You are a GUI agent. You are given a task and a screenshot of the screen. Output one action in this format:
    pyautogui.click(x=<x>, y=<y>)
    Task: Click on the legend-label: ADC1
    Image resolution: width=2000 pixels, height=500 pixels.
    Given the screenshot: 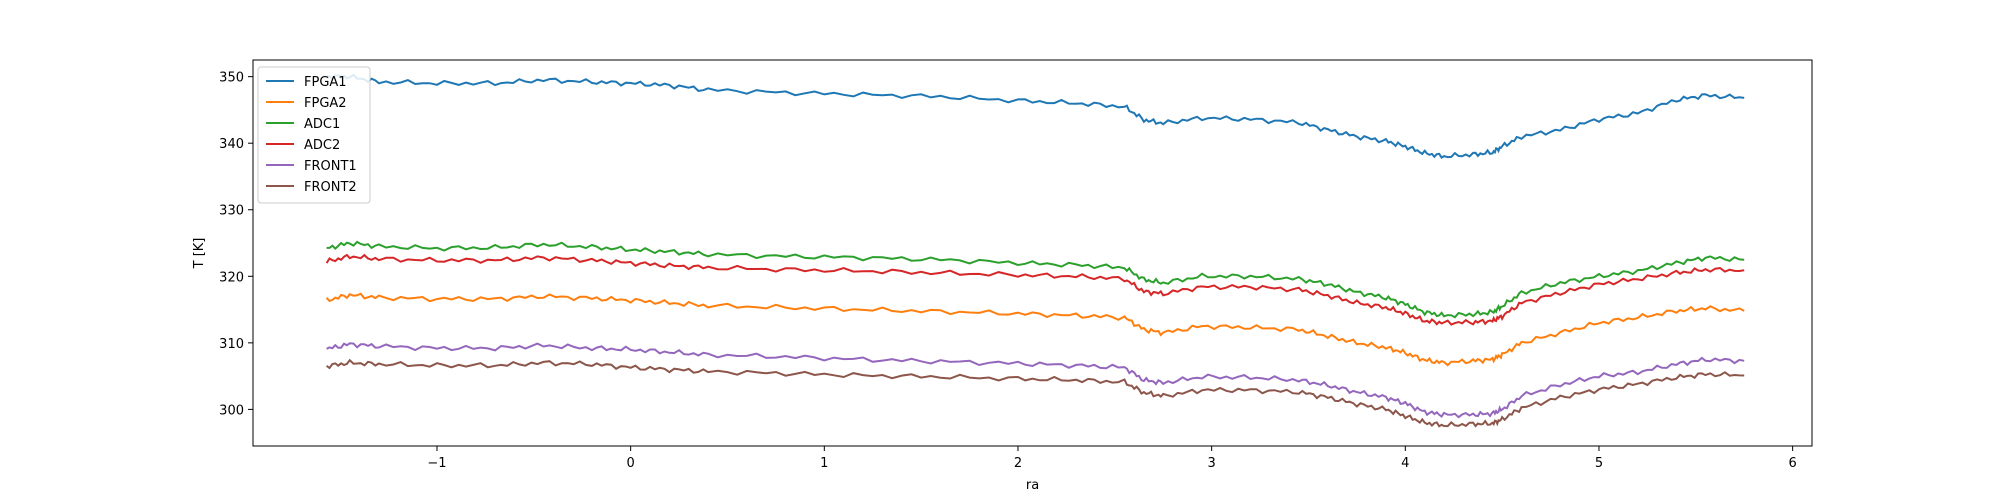 What is the action you would take?
    pyautogui.click(x=322, y=124)
    